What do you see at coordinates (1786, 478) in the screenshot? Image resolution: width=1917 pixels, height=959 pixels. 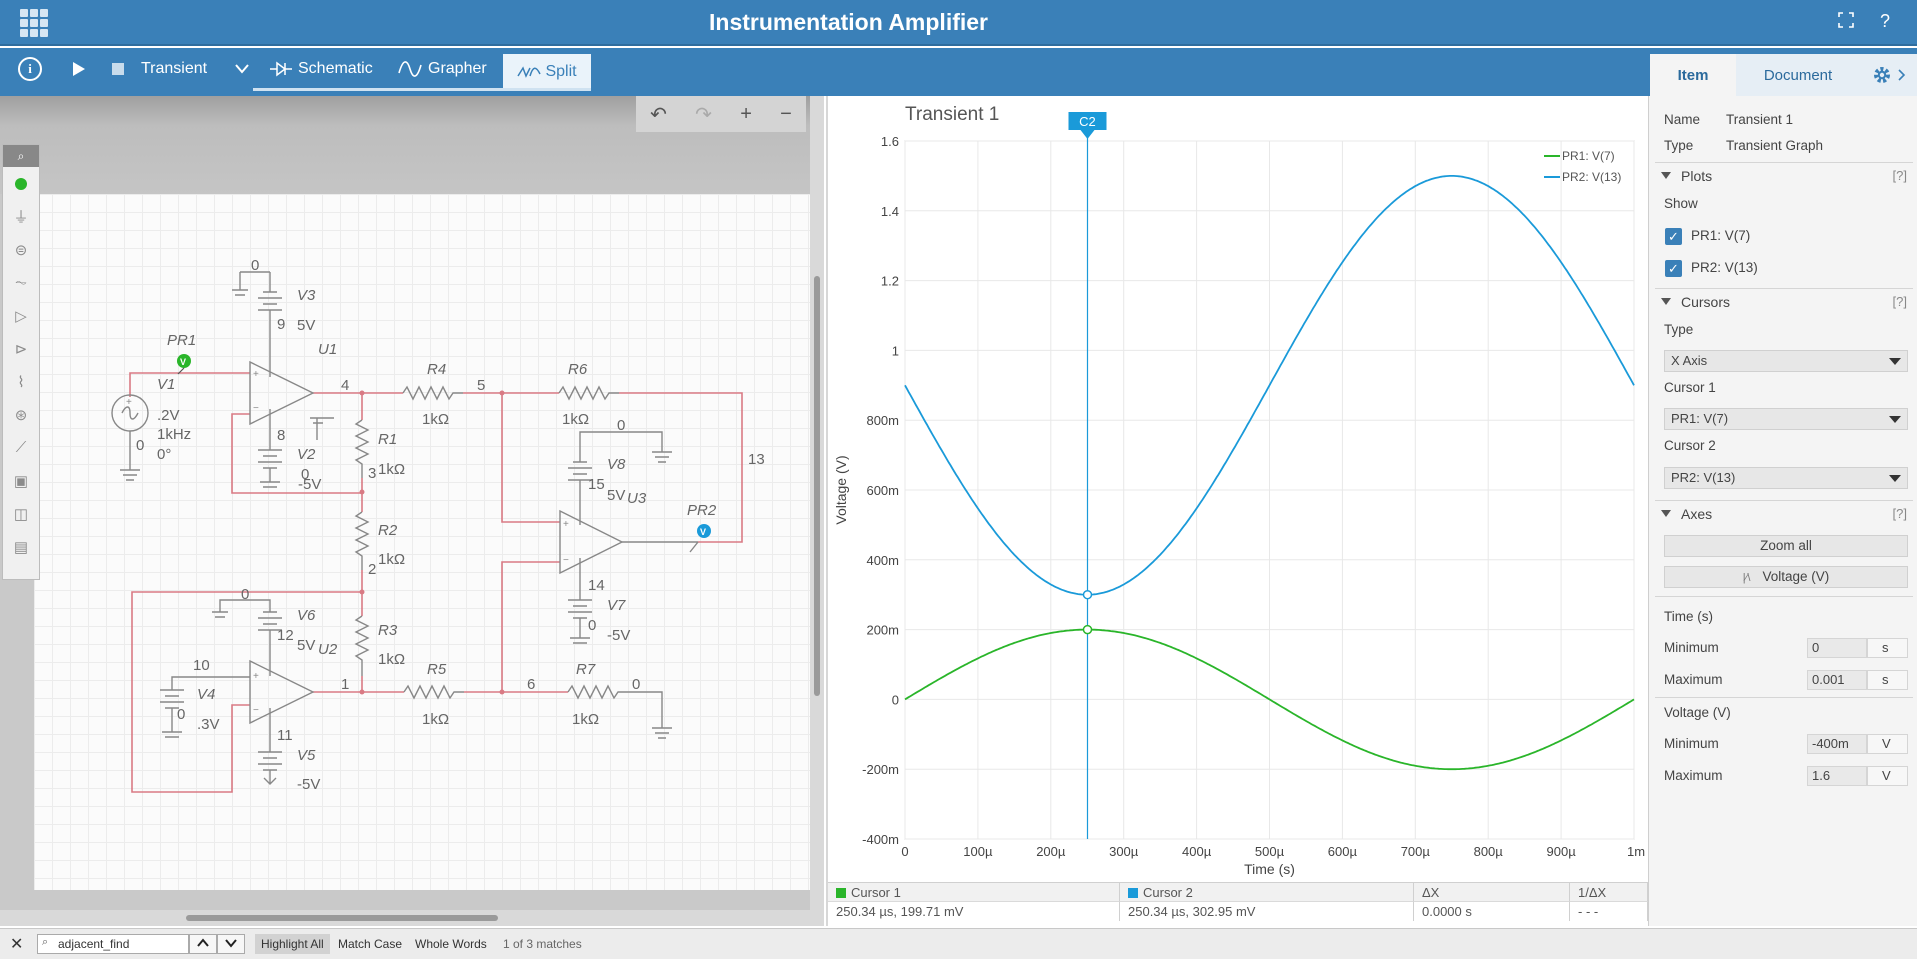 I see `cursor2-select: PR2: V(13)` at bounding box center [1786, 478].